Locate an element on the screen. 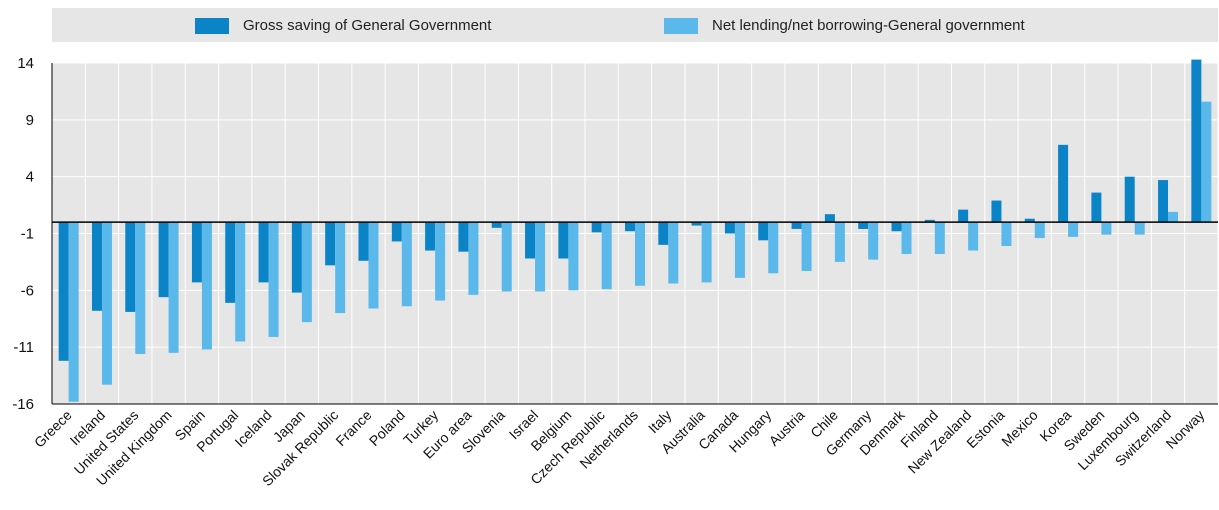 The image size is (1219, 510). legend-label-gross-saving: Gross saving of General Government is located at coordinates (367, 25).